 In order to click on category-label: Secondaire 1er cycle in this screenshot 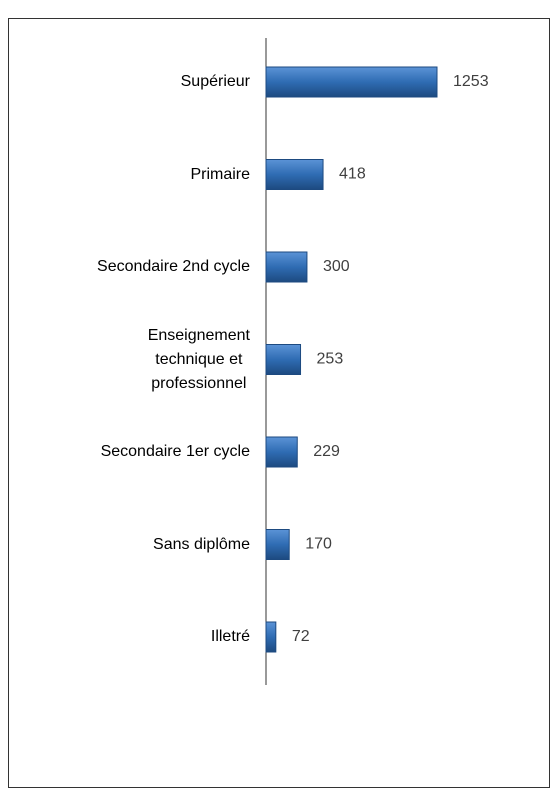, I will do `click(175, 451)`.